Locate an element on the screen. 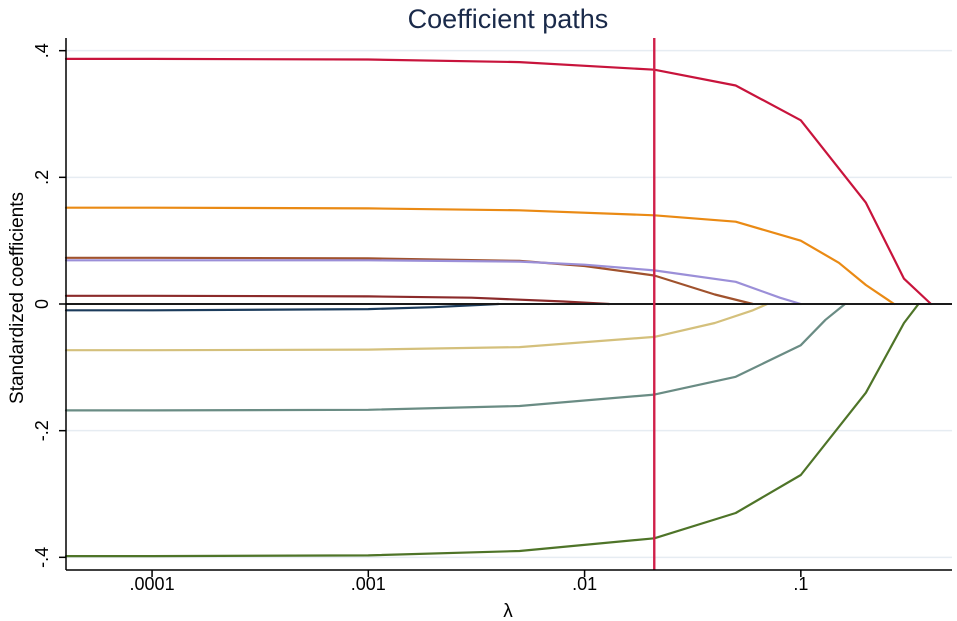  x-tick-label-2: .01 is located at coordinates (584, 584).